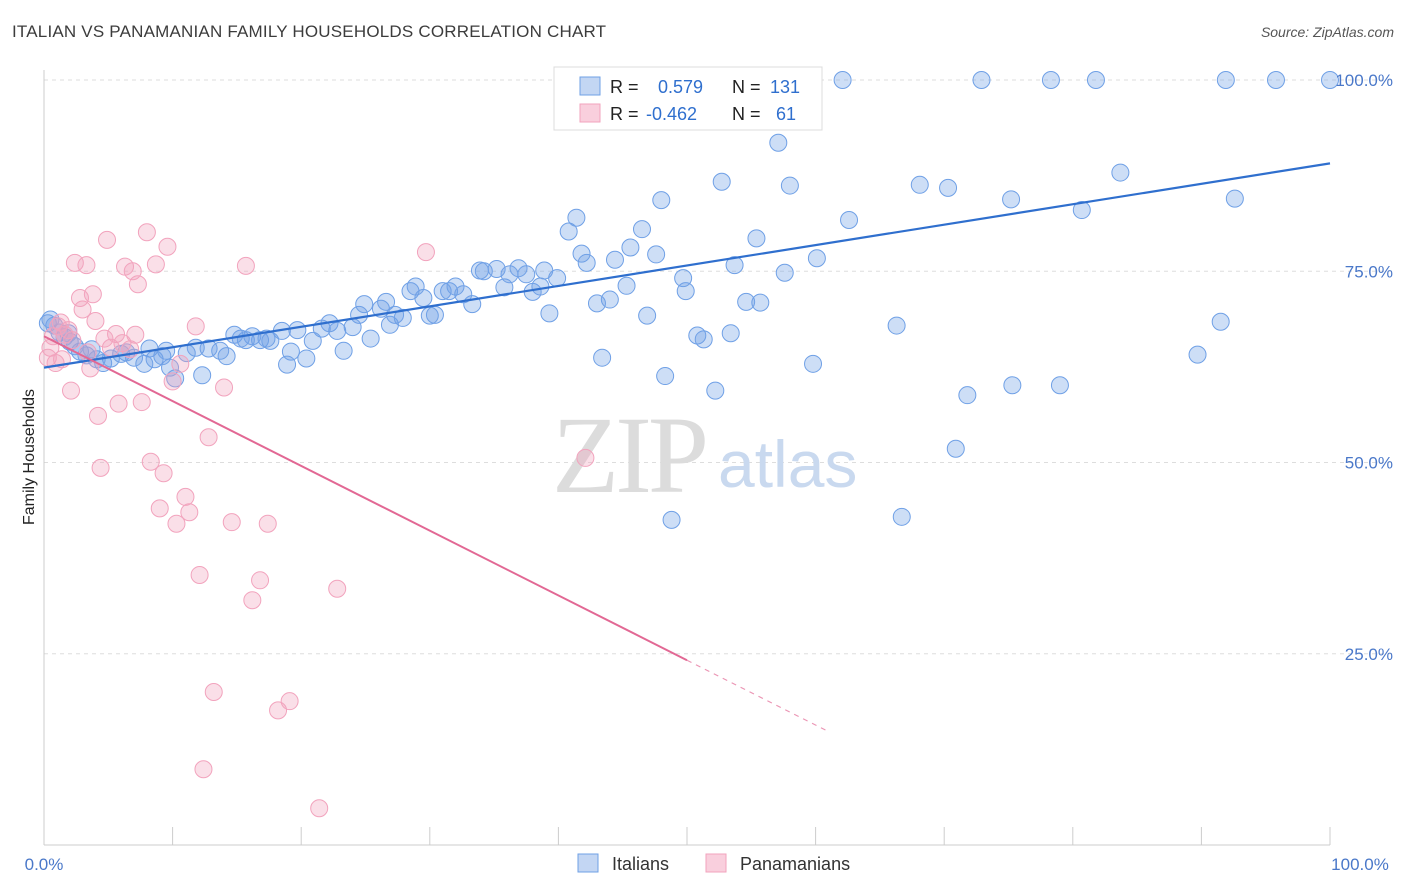 The image size is (1406, 892). Describe the element at coordinates (746, 87) in the screenshot. I see `stats-n-label-italians: N =` at that location.